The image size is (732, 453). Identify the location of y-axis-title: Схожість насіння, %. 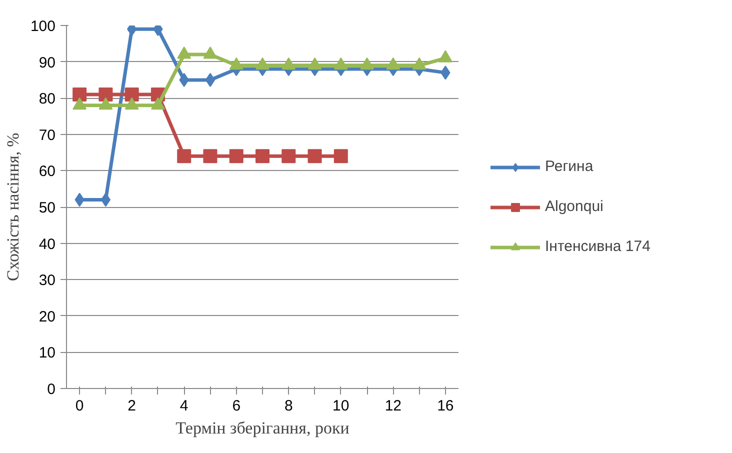
(12, 207).